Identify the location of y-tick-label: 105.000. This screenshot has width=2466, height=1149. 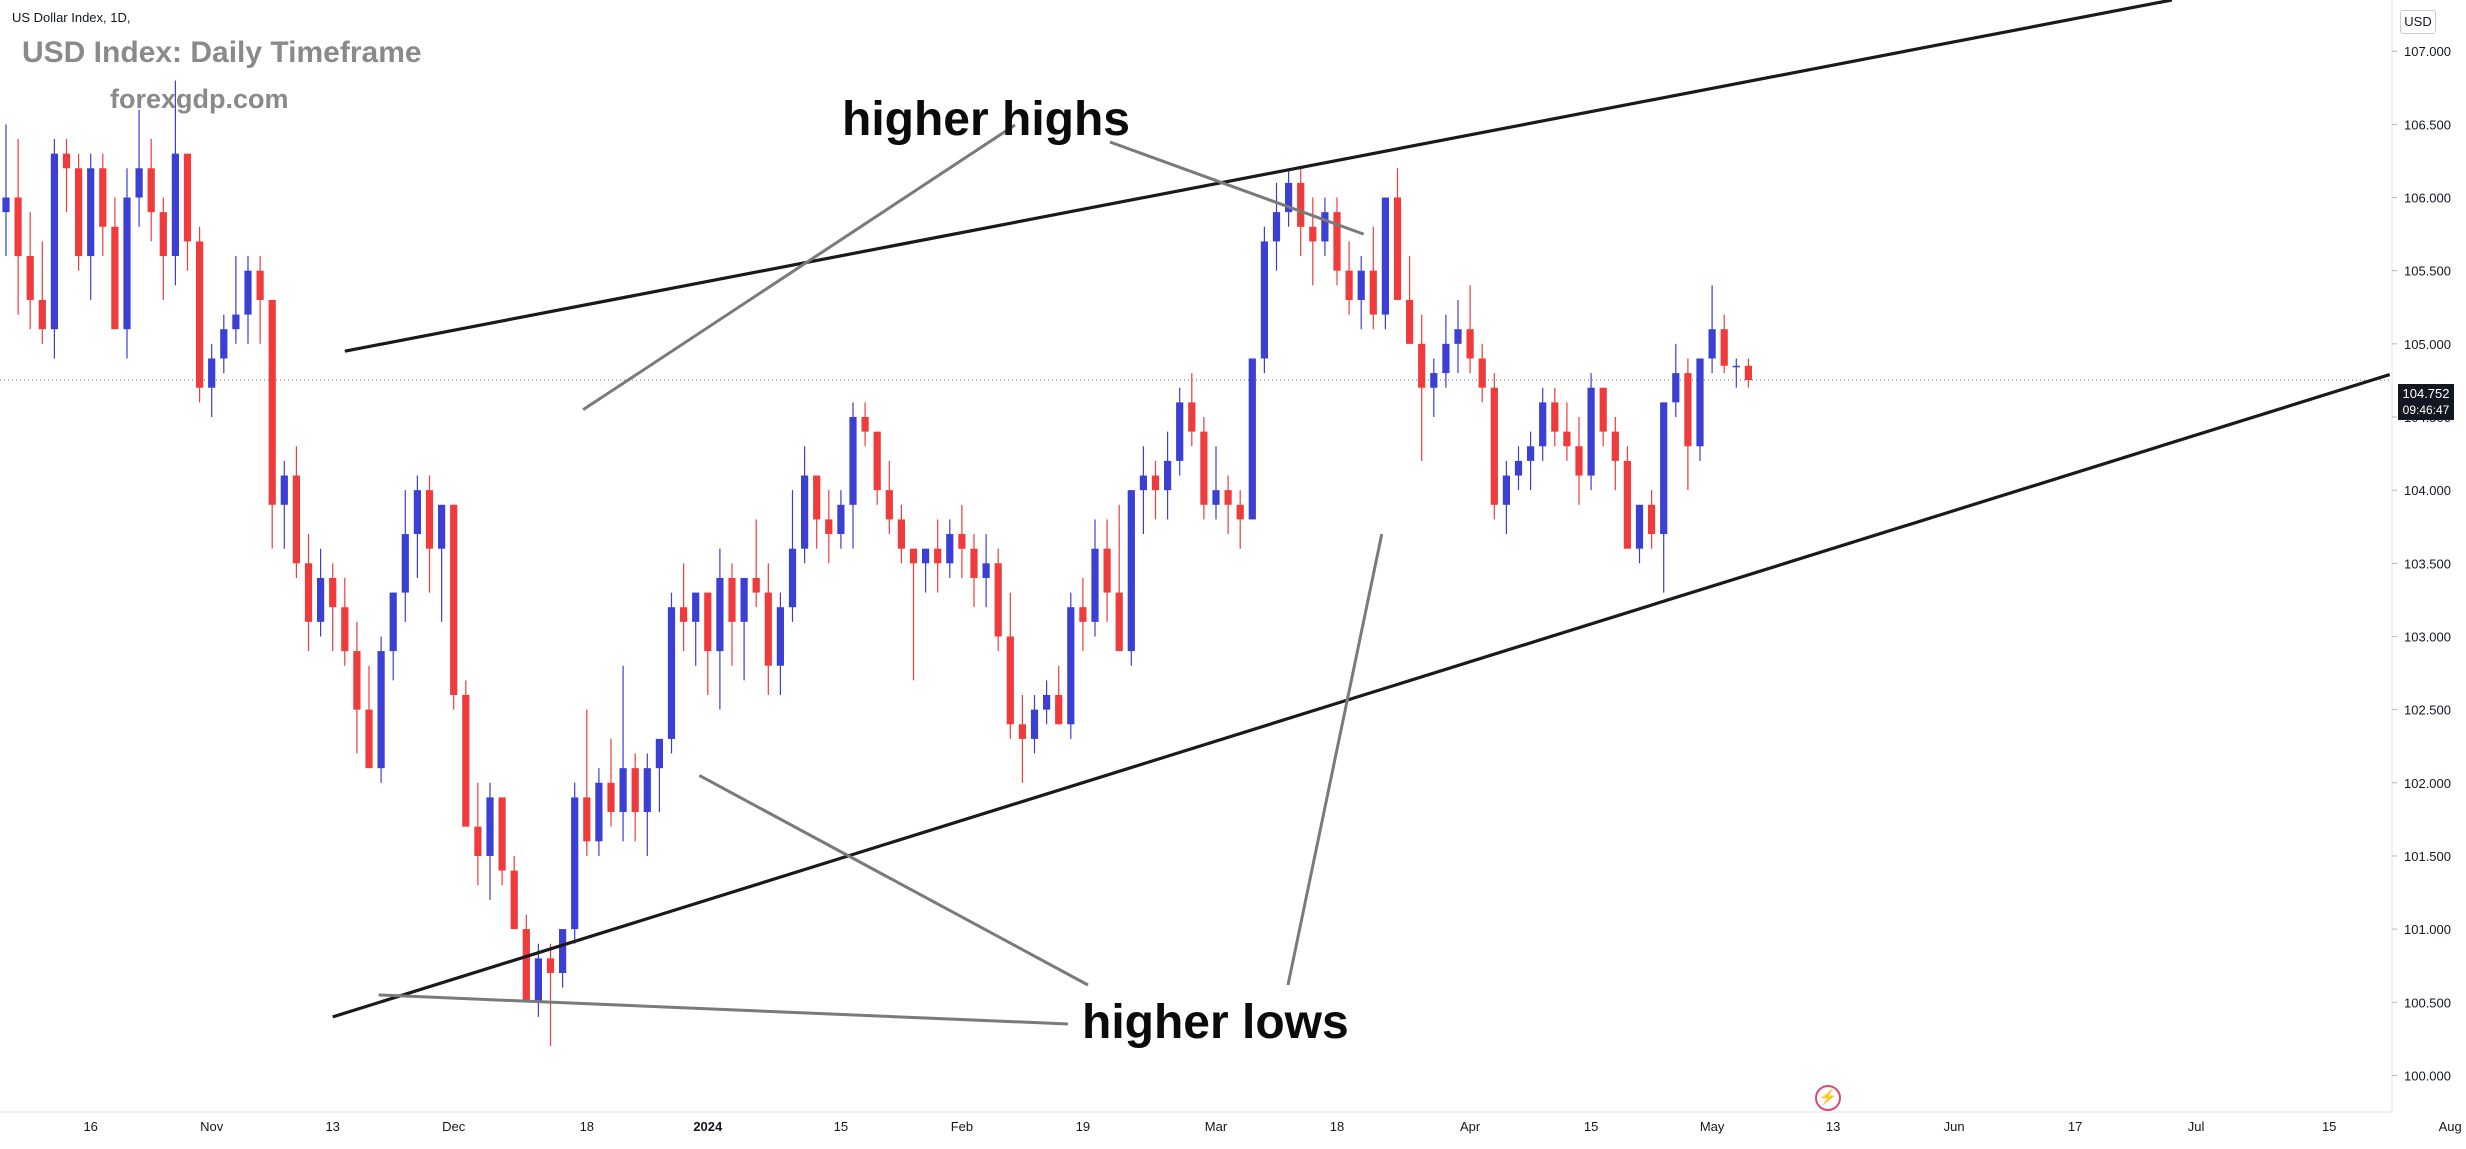
(2427, 344).